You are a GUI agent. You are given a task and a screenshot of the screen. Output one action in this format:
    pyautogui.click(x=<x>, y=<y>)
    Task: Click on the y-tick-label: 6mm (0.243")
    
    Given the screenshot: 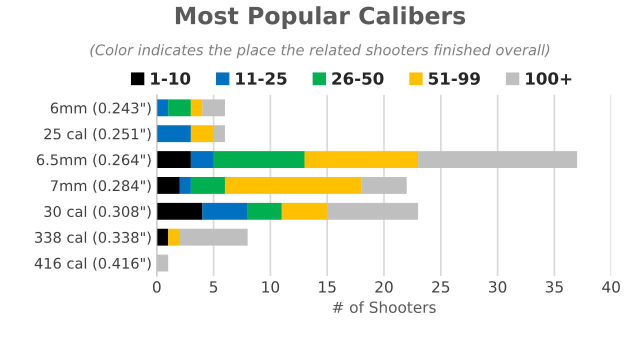 What is the action you would take?
    pyautogui.click(x=100, y=109)
    